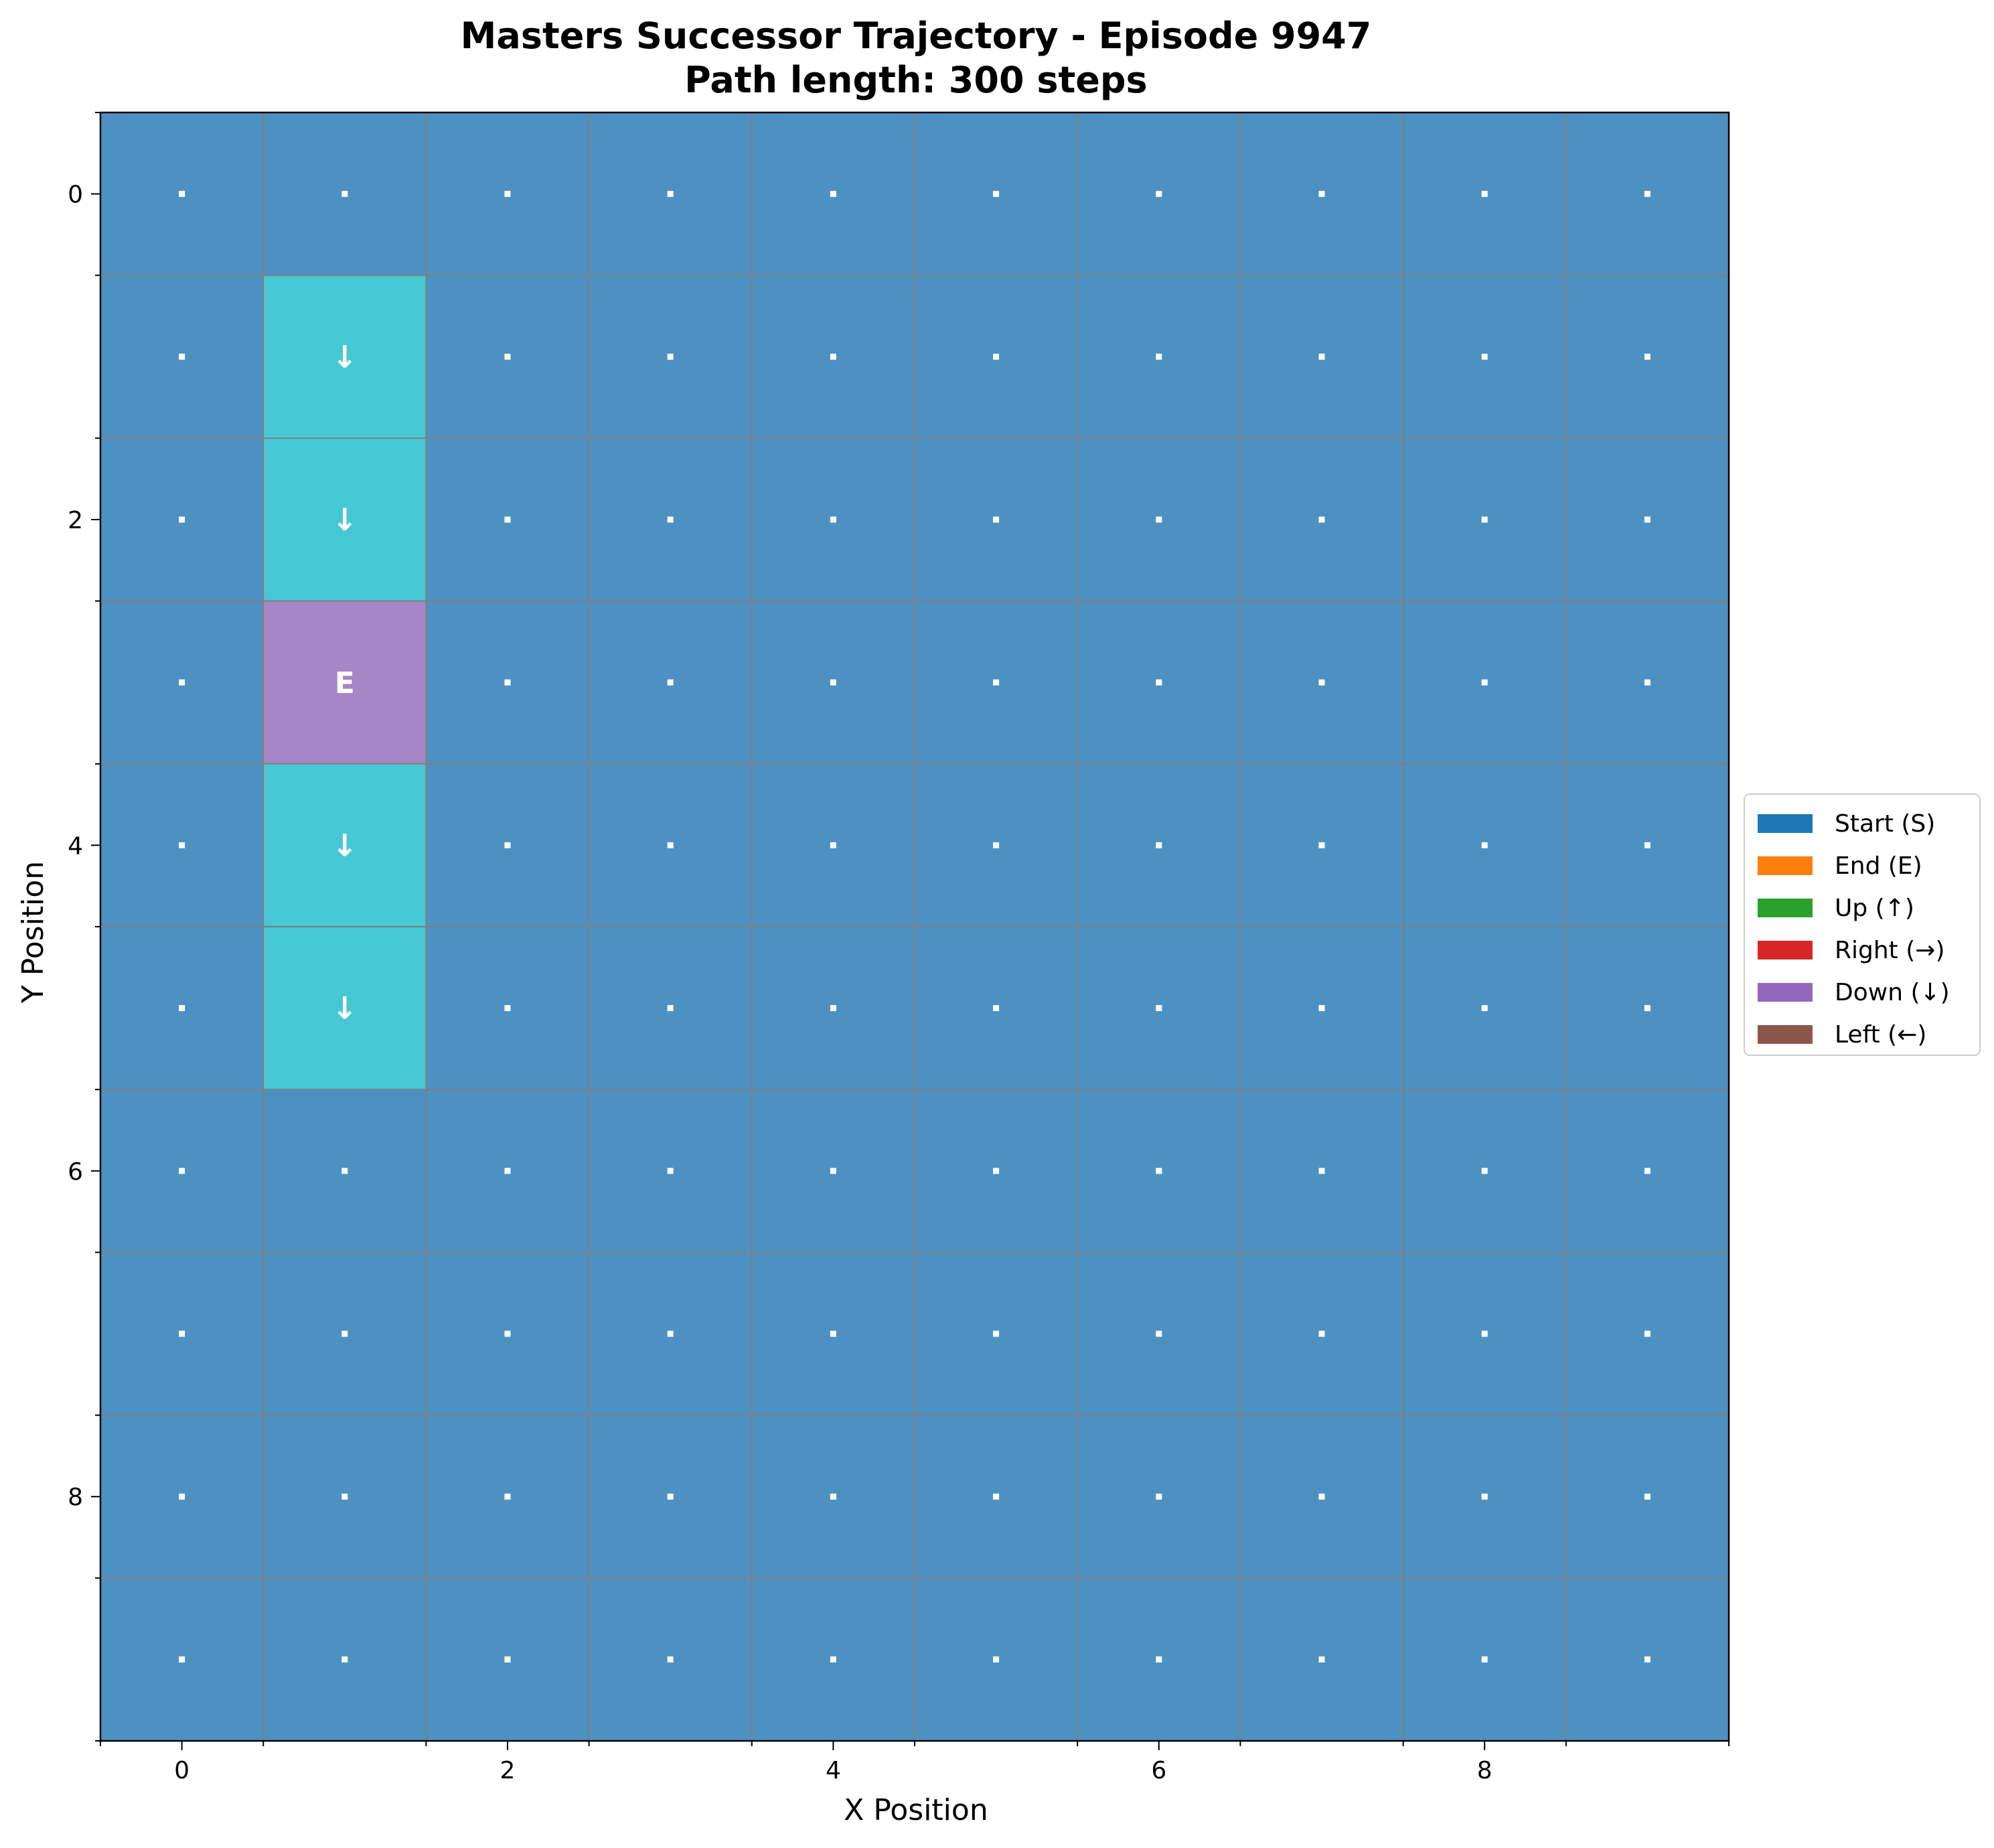 This screenshot has height=1848, width=1994. Describe the element at coordinates (1885, 824) in the screenshot. I see `legend-label: Start (S)` at that location.